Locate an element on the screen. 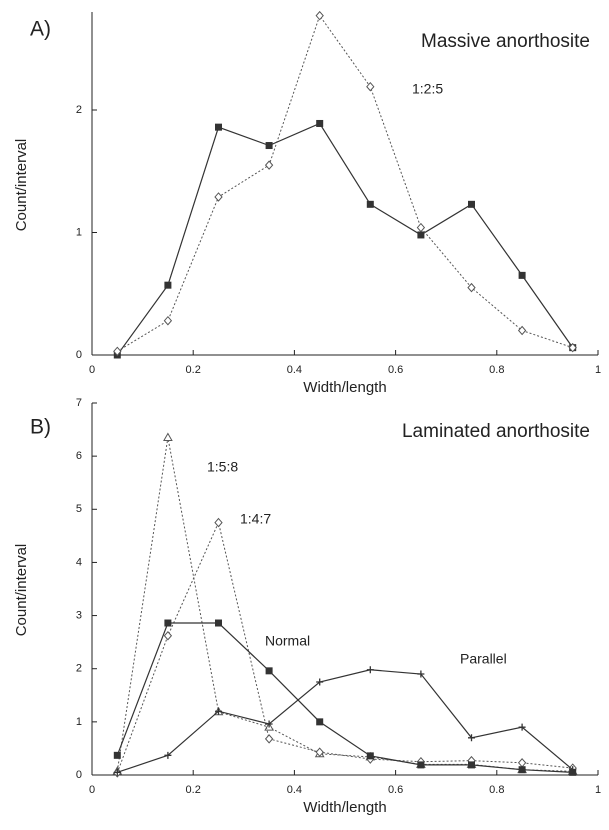  chart-title: Laminated anorthosite is located at coordinates (496, 431).